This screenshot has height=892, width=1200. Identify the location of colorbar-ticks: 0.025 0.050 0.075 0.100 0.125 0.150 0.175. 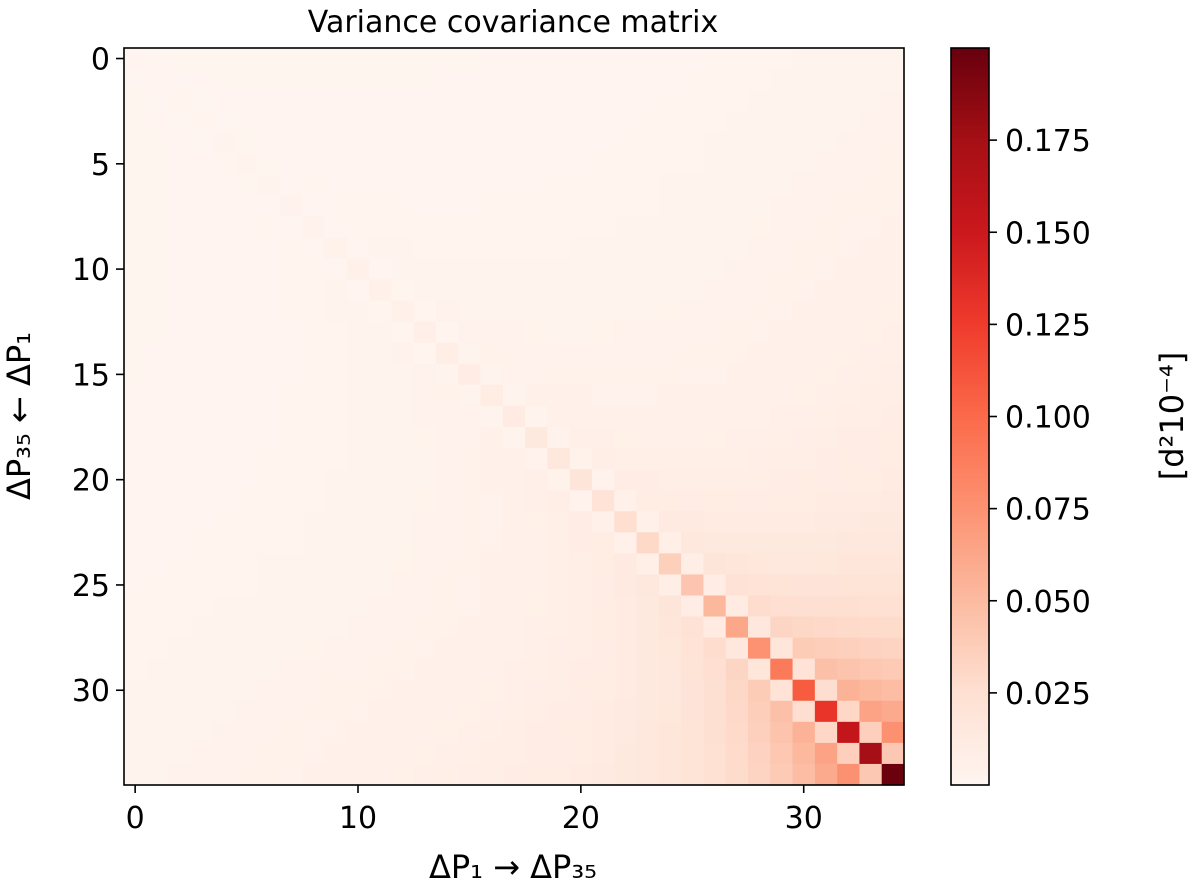
(1040, 418).